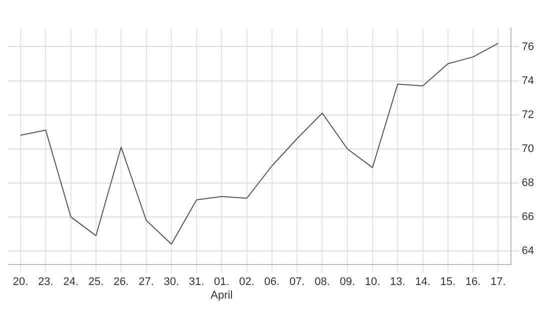 The width and height of the screenshot is (545, 327). What do you see at coordinates (20, 282) in the screenshot?
I see `x-tick-label: 20.` at bounding box center [20, 282].